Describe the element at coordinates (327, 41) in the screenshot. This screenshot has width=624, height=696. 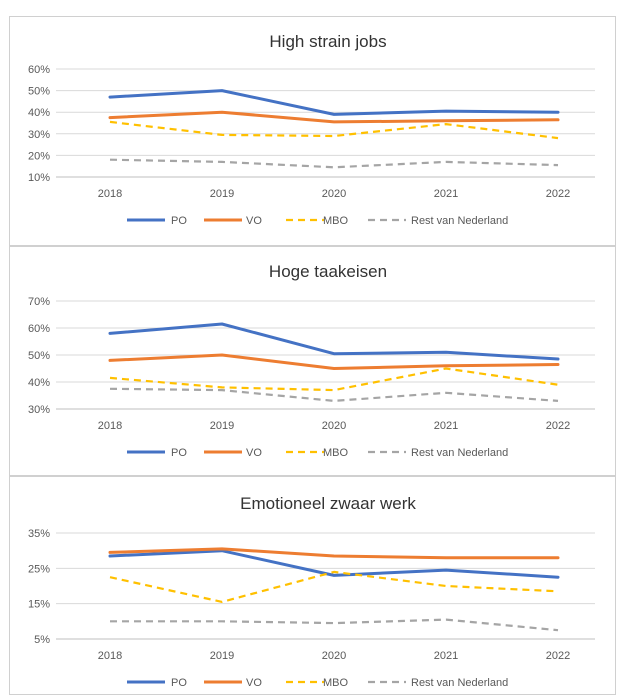
I see `chart-title: High strain jobs` at that location.